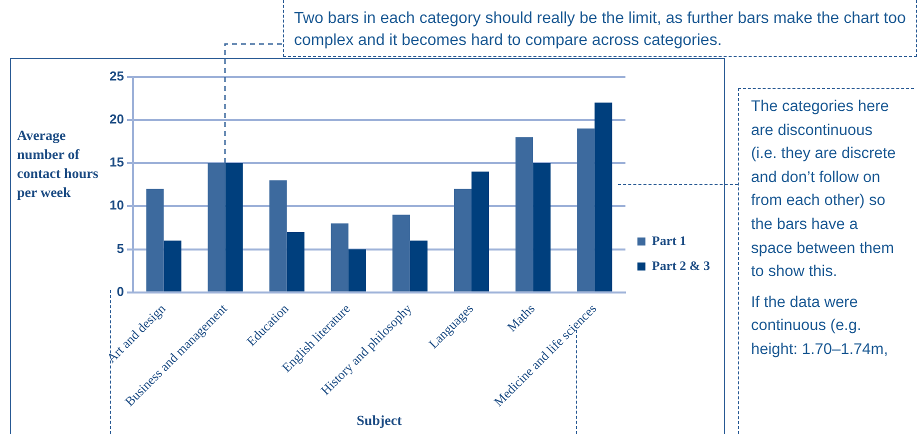 This screenshot has height=434, width=920. Describe the element at coordinates (379, 422) in the screenshot. I see `x-axis-title: Subject` at that location.